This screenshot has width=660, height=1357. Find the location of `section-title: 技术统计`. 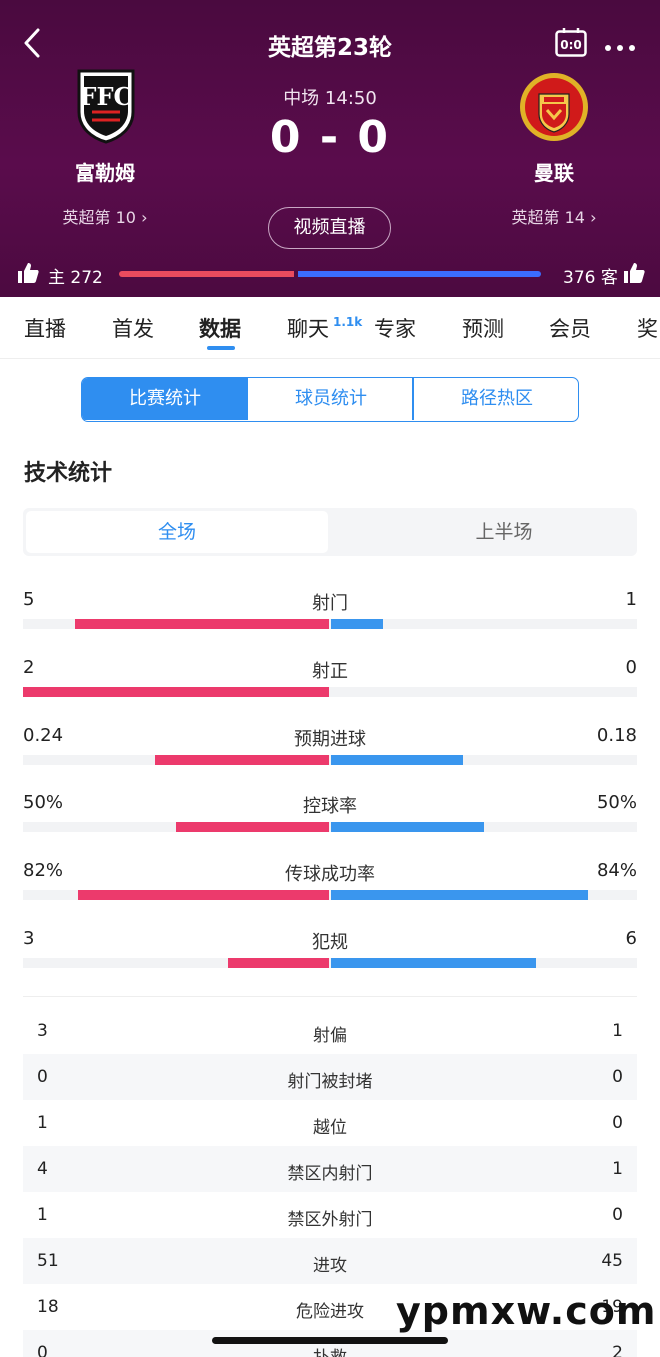

section-title: 技术统计 is located at coordinates (68, 473).